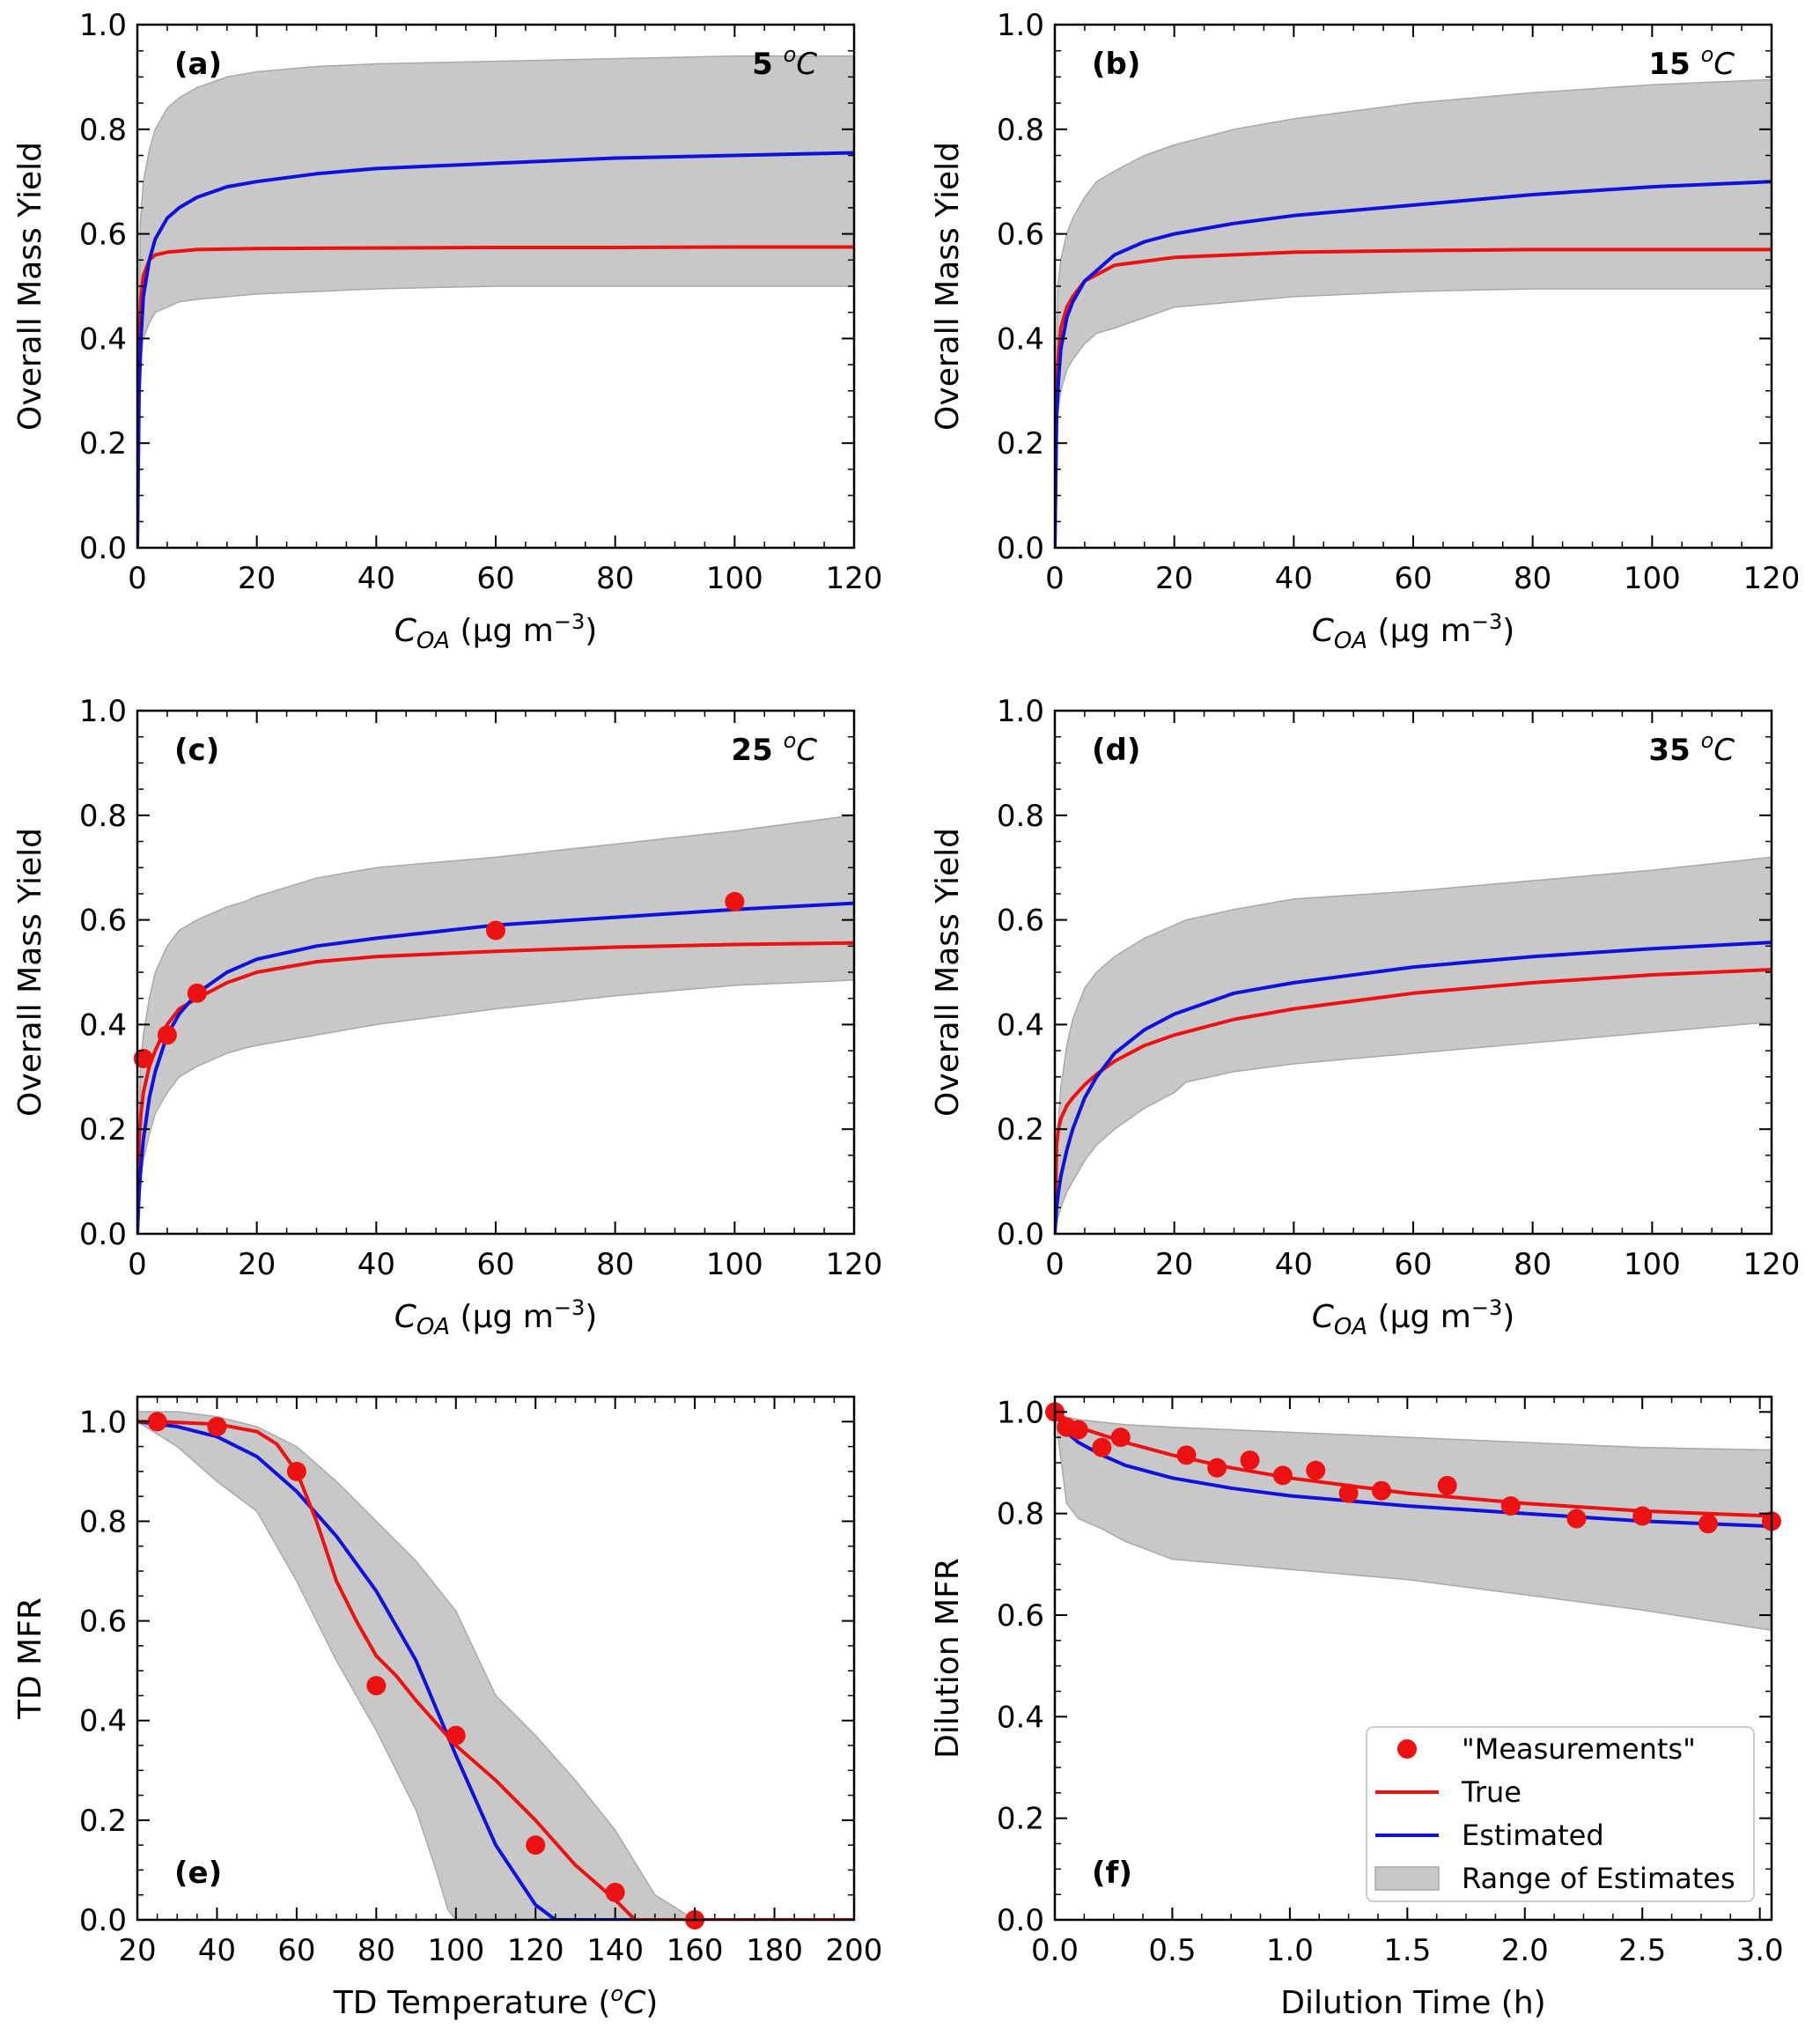 The width and height of the screenshot is (1820, 2044). I want to click on x-tick-label: 0.5, so click(1172, 1950).